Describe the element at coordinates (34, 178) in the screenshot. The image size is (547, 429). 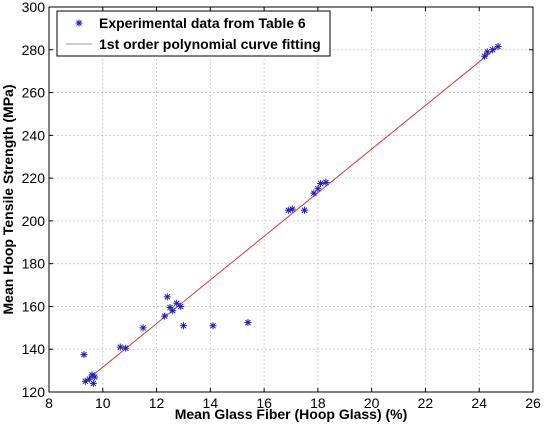
I see `y-tick-label: 220` at that location.